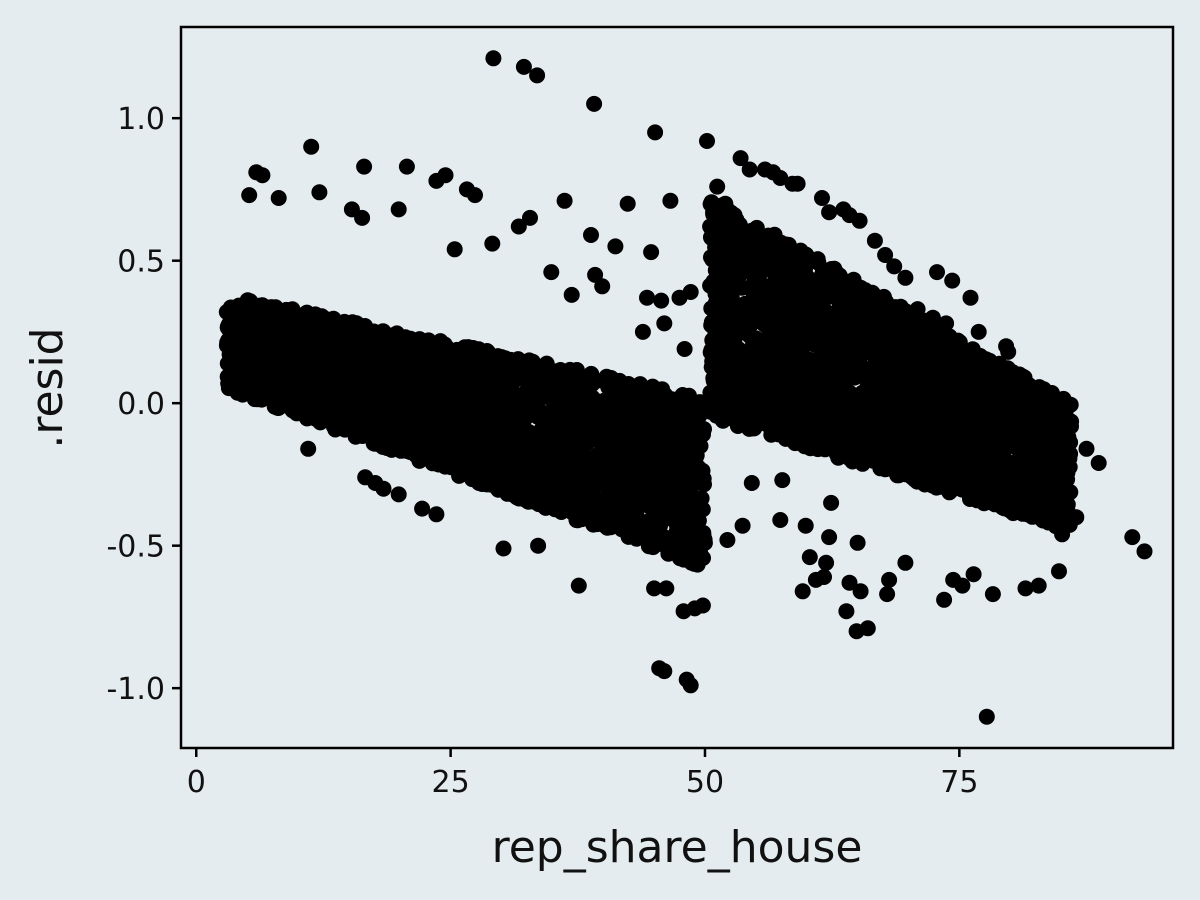 Image resolution: width=1200 pixels, height=900 pixels. What do you see at coordinates (705, 782) in the screenshot?
I see `x-tick-label: 50` at bounding box center [705, 782].